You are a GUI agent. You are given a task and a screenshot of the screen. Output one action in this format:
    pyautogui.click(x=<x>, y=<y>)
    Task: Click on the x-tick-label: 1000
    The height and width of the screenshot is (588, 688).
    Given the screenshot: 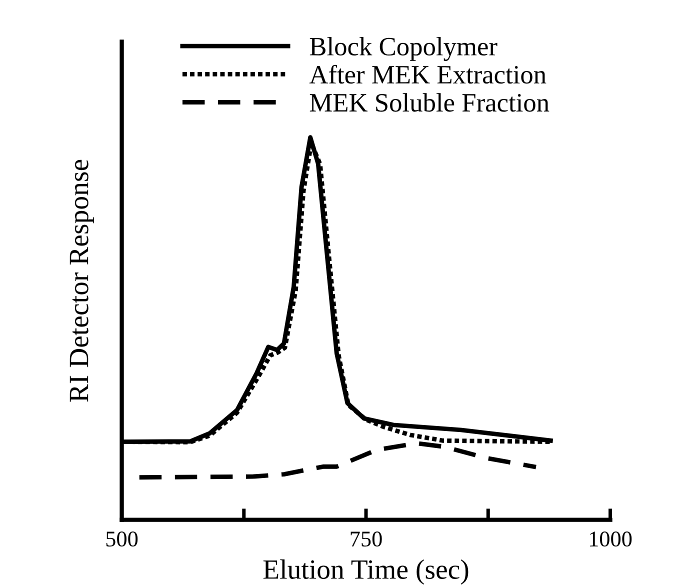 What is the action you would take?
    pyautogui.click(x=611, y=539)
    